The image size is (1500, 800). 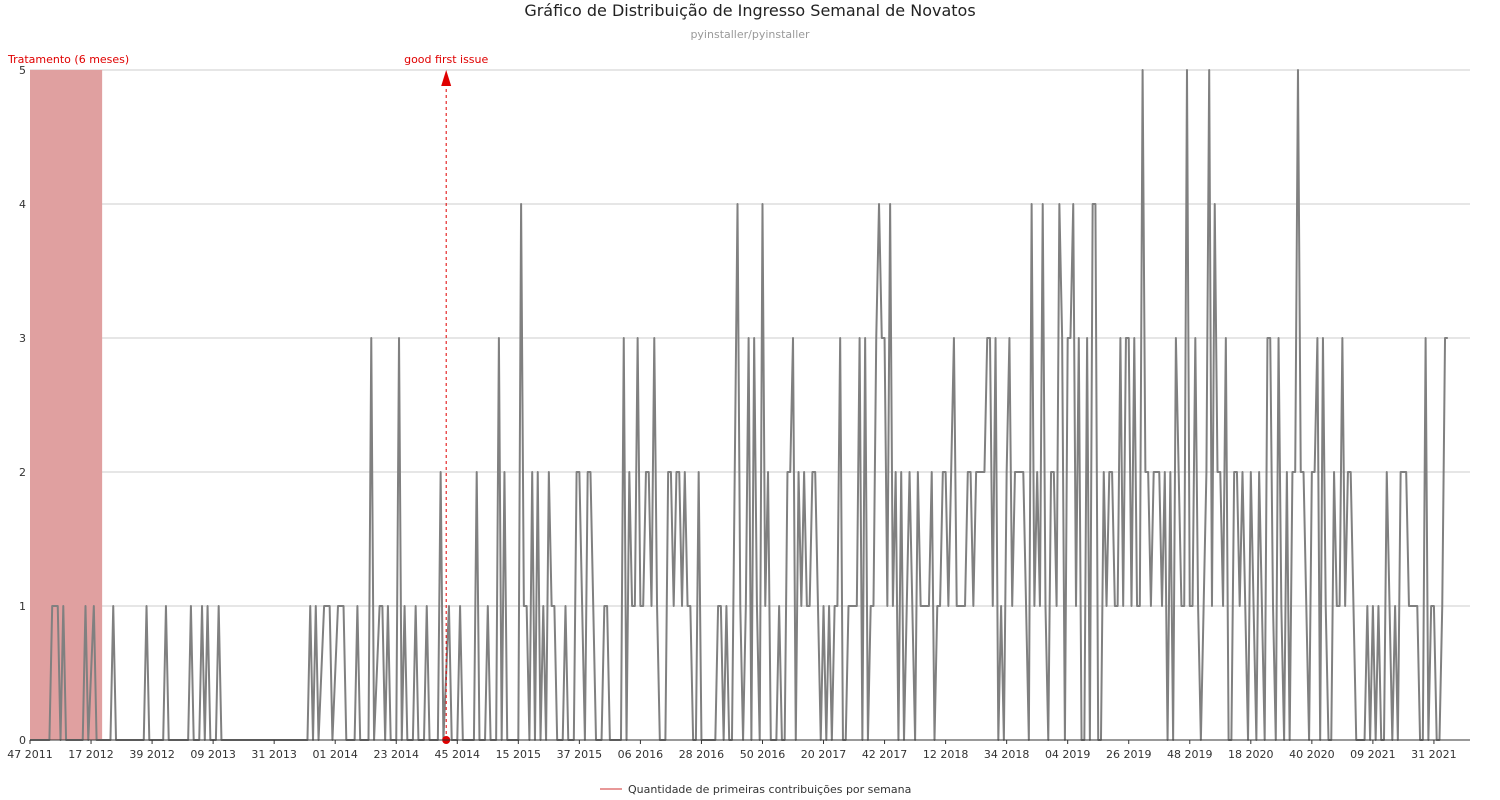 What do you see at coordinates (22, 70) in the screenshot?
I see `y-tick-label: 5` at bounding box center [22, 70].